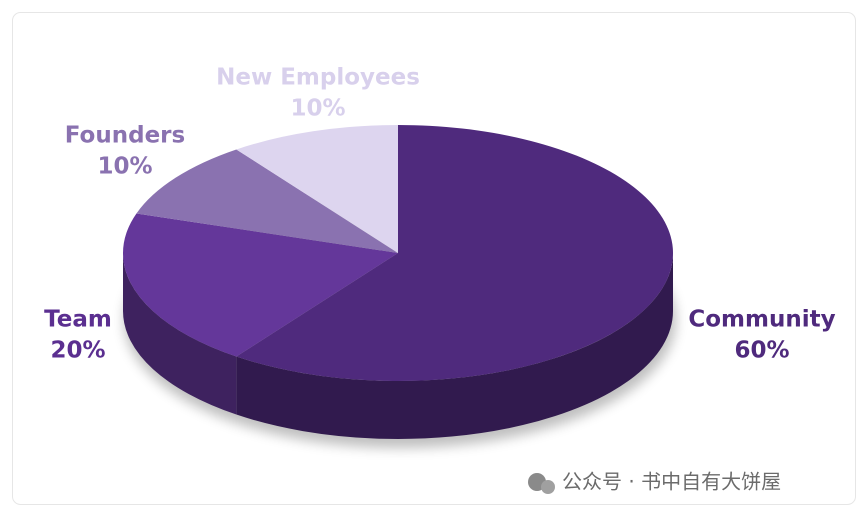  I want to click on category-label: Community, so click(761, 320).